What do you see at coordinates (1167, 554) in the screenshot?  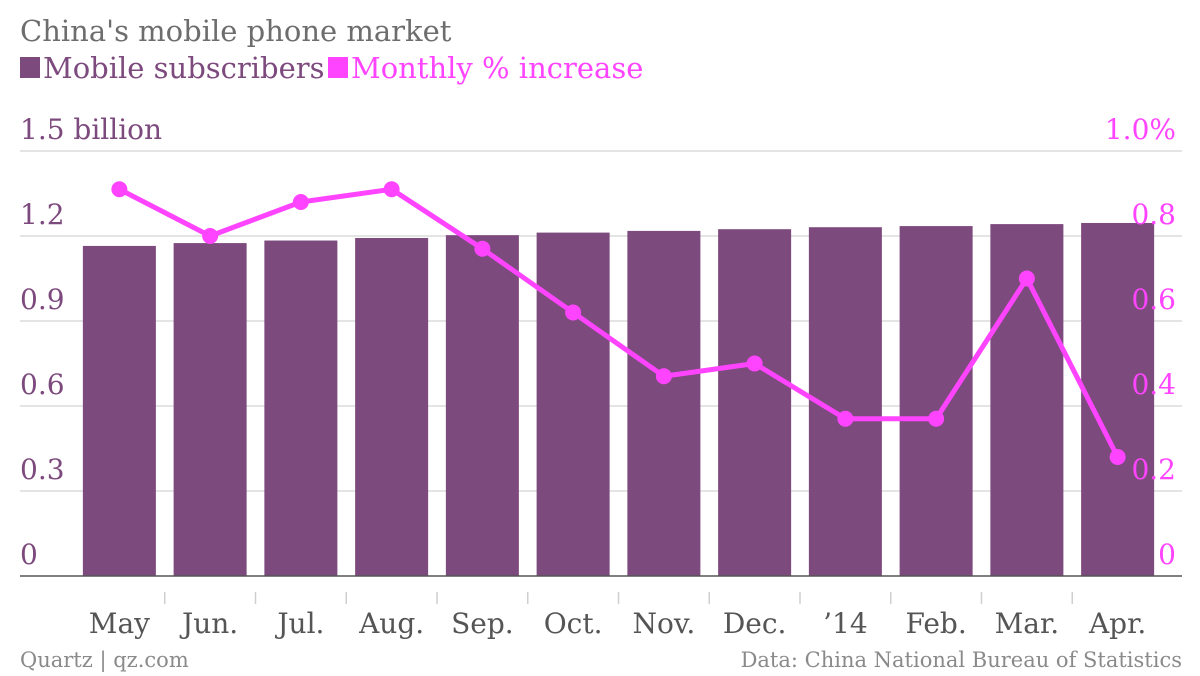 I see `y-right-tick: 0` at bounding box center [1167, 554].